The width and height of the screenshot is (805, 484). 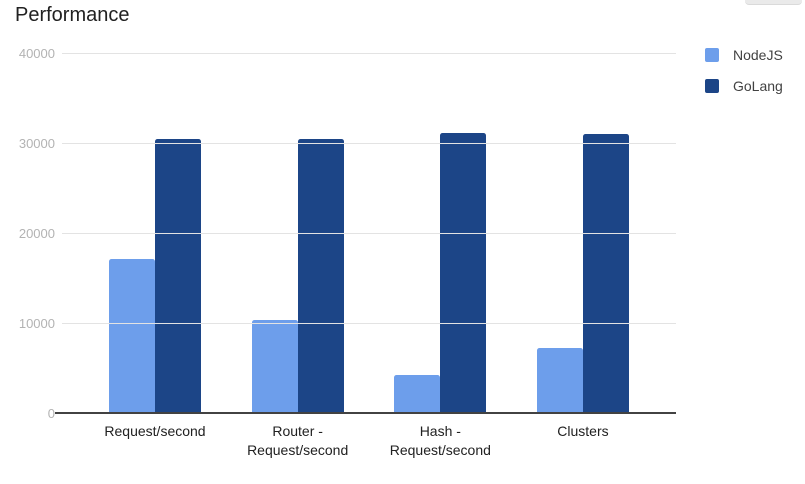 What do you see at coordinates (155, 431) in the screenshot?
I see `x-label-0: Request/second` at bounding box center [155, 431].